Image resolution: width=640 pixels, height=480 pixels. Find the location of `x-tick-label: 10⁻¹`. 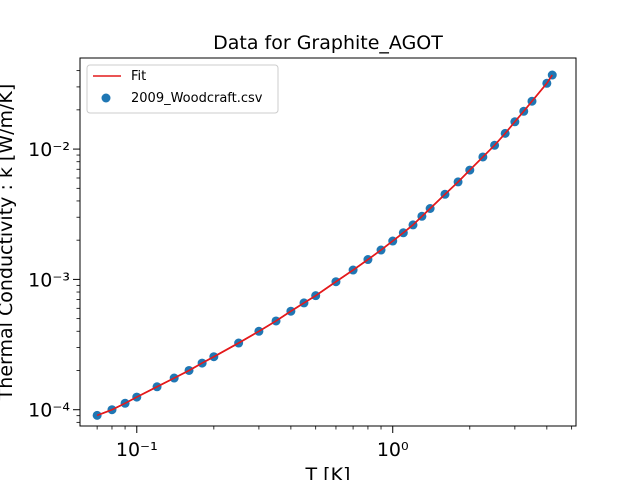

x-tick-label: 10⁻¹ is located at coordinates (137, 450).